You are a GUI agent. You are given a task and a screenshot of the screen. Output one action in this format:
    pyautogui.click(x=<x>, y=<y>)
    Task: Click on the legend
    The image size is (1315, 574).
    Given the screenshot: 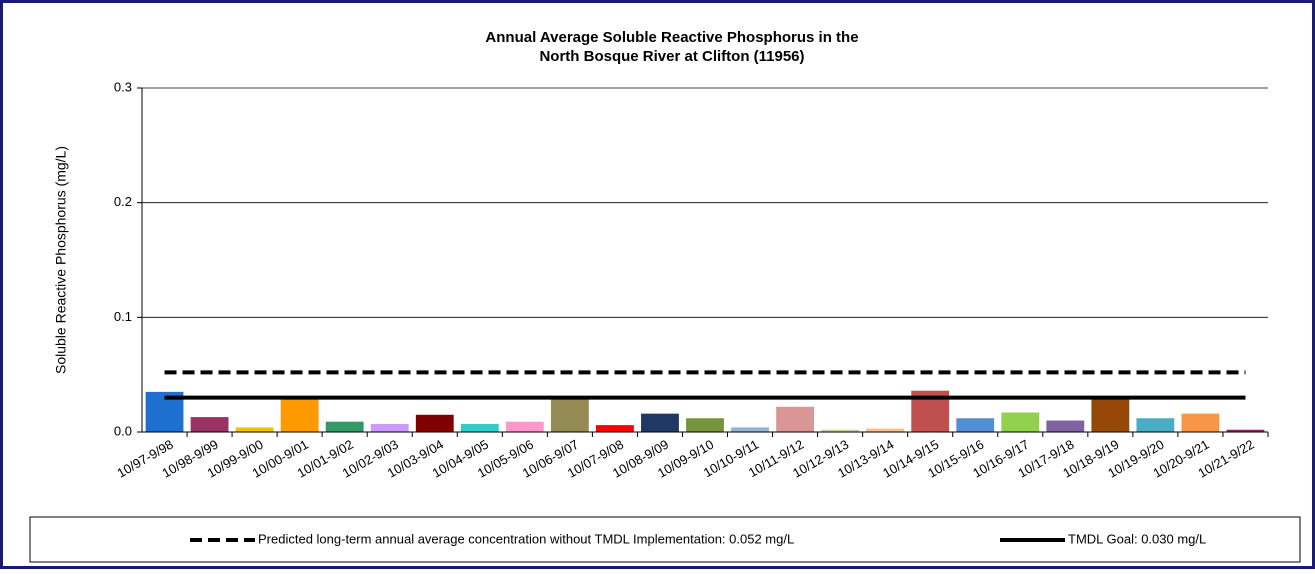 What is the action you would take?
    pyautogui.click(x=665, y=539)
    